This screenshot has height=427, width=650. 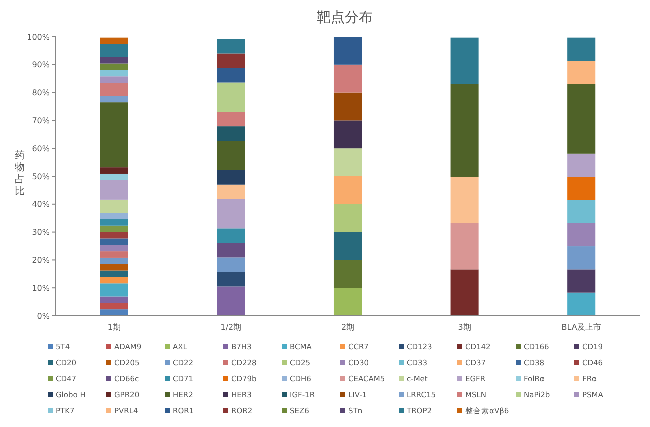 What do you see at coordinates (41, 121) in the screenshot?
I see `y-tick-label: 70%` at bounding box center [41, 121].